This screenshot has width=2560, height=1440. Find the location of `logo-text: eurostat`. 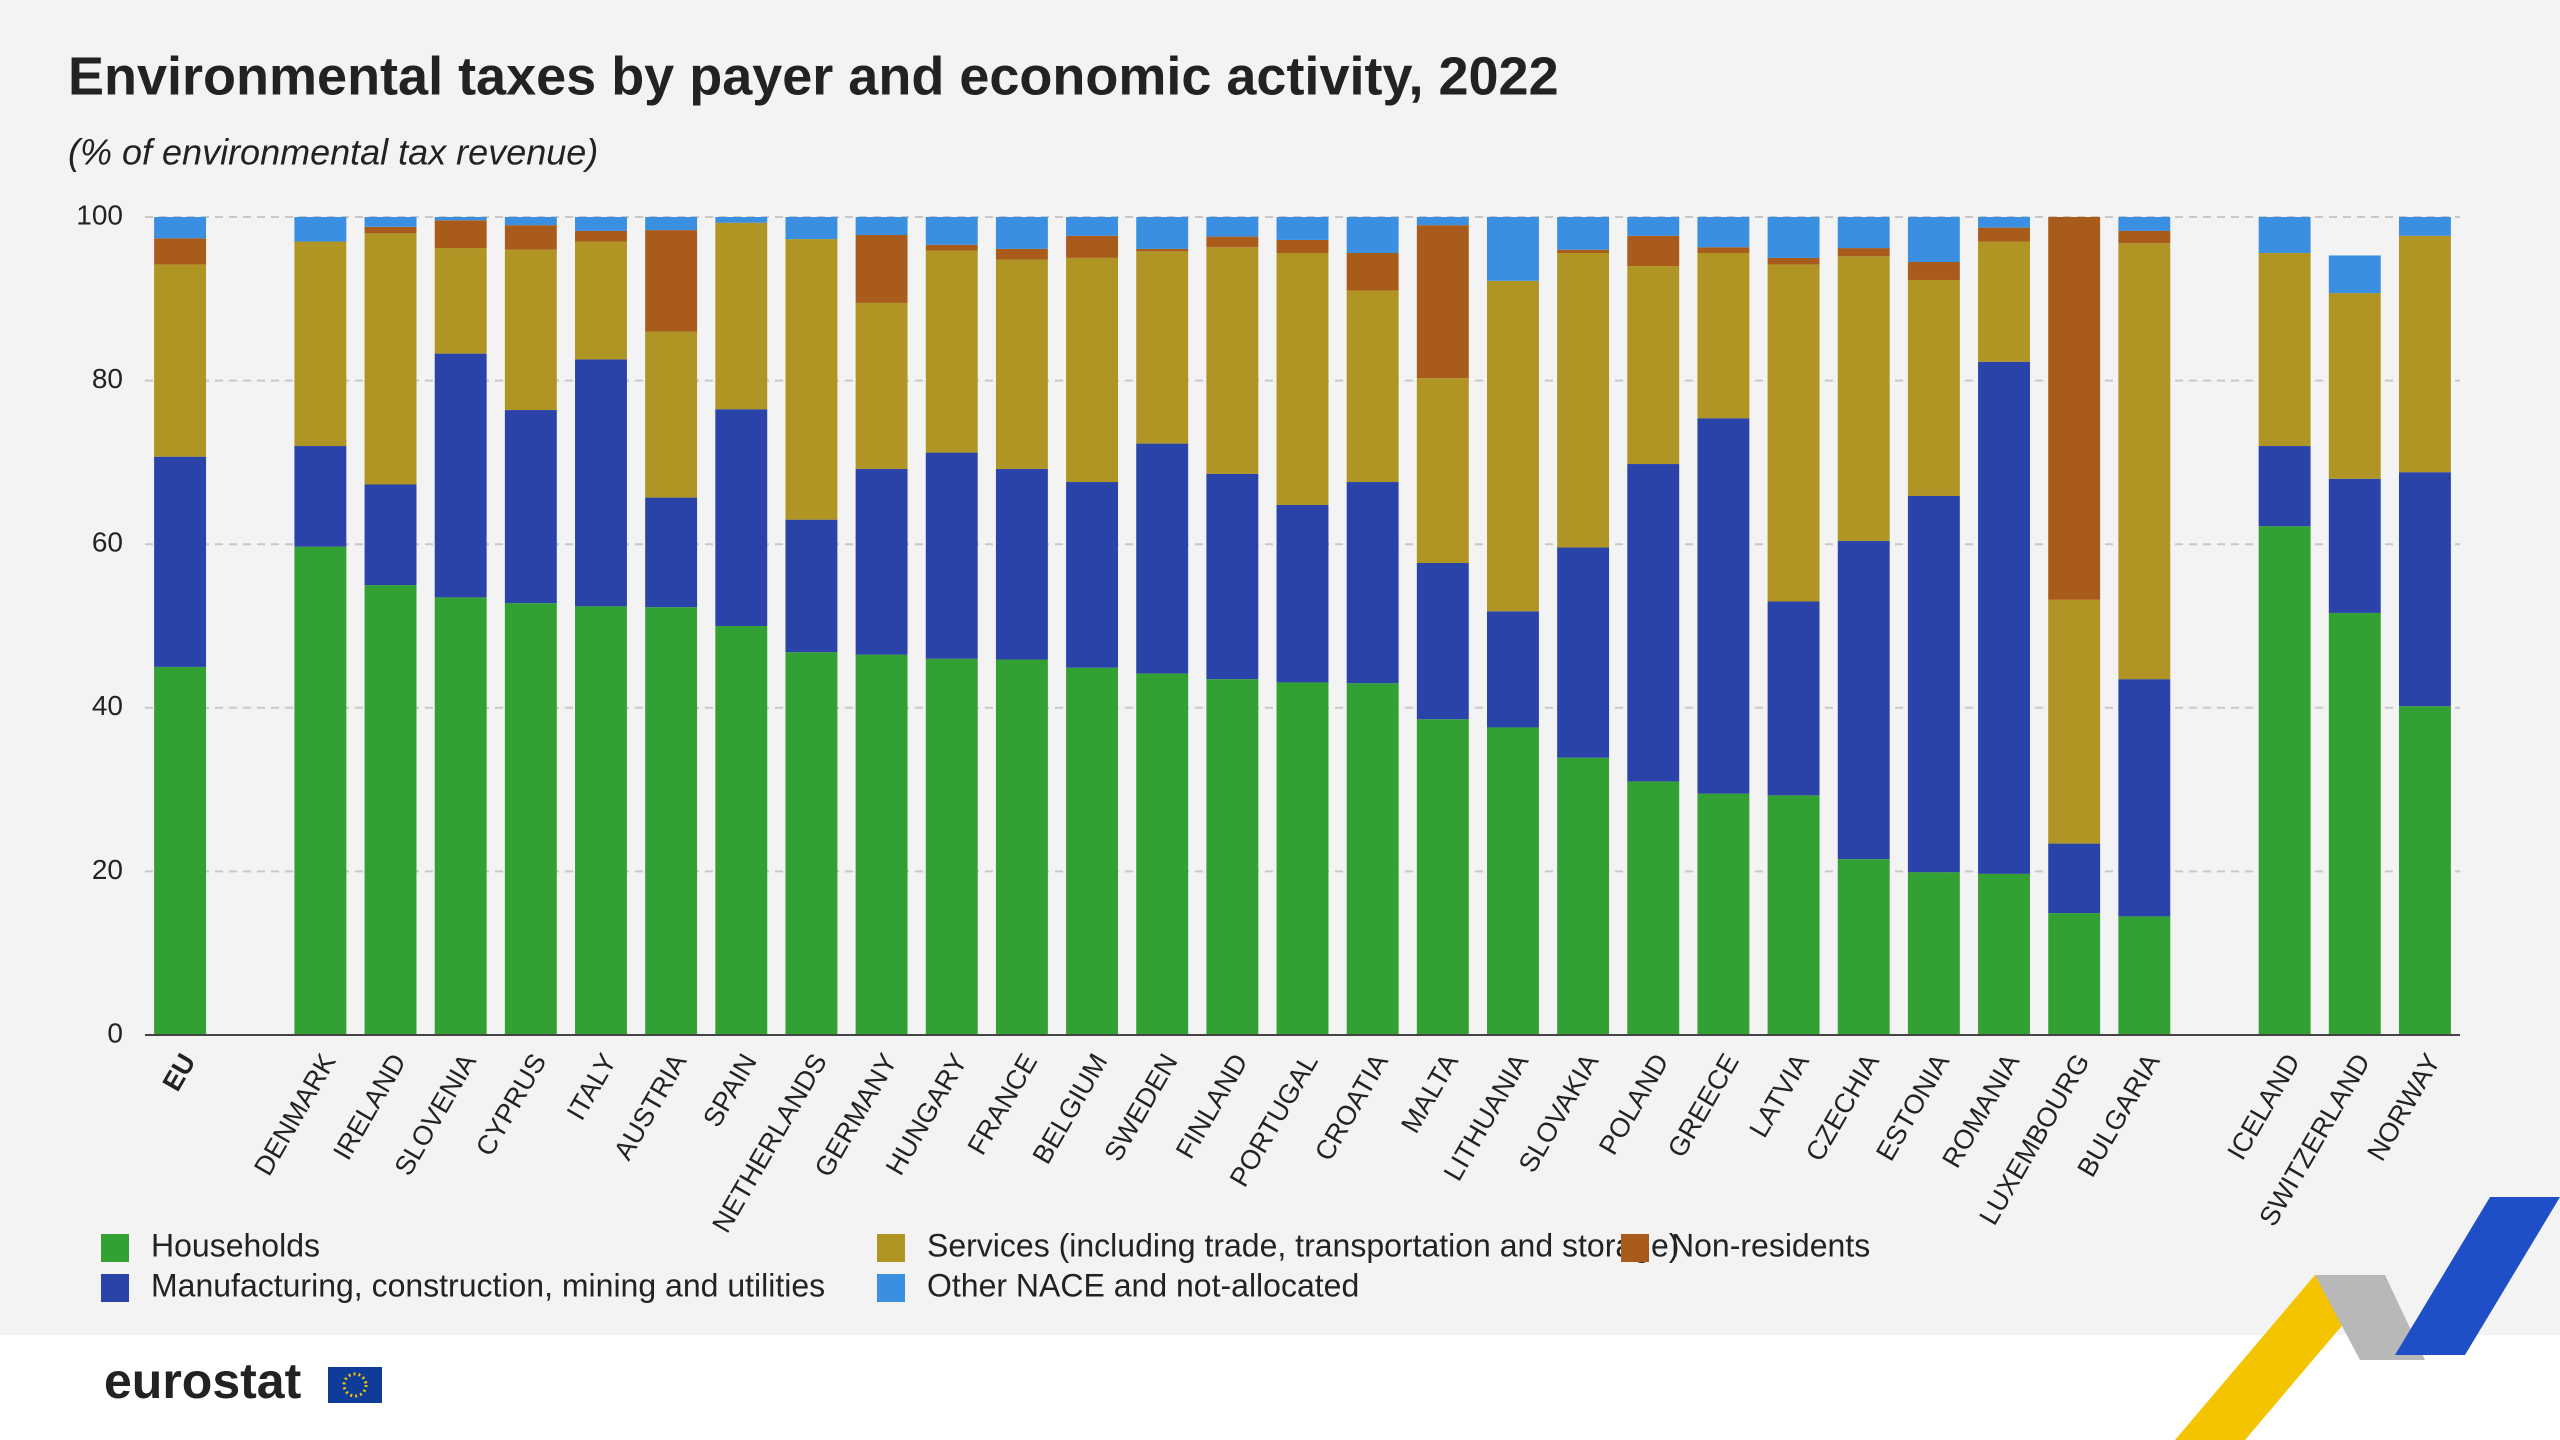

logo-text: eurostat is located at coordinates (203, 1381).